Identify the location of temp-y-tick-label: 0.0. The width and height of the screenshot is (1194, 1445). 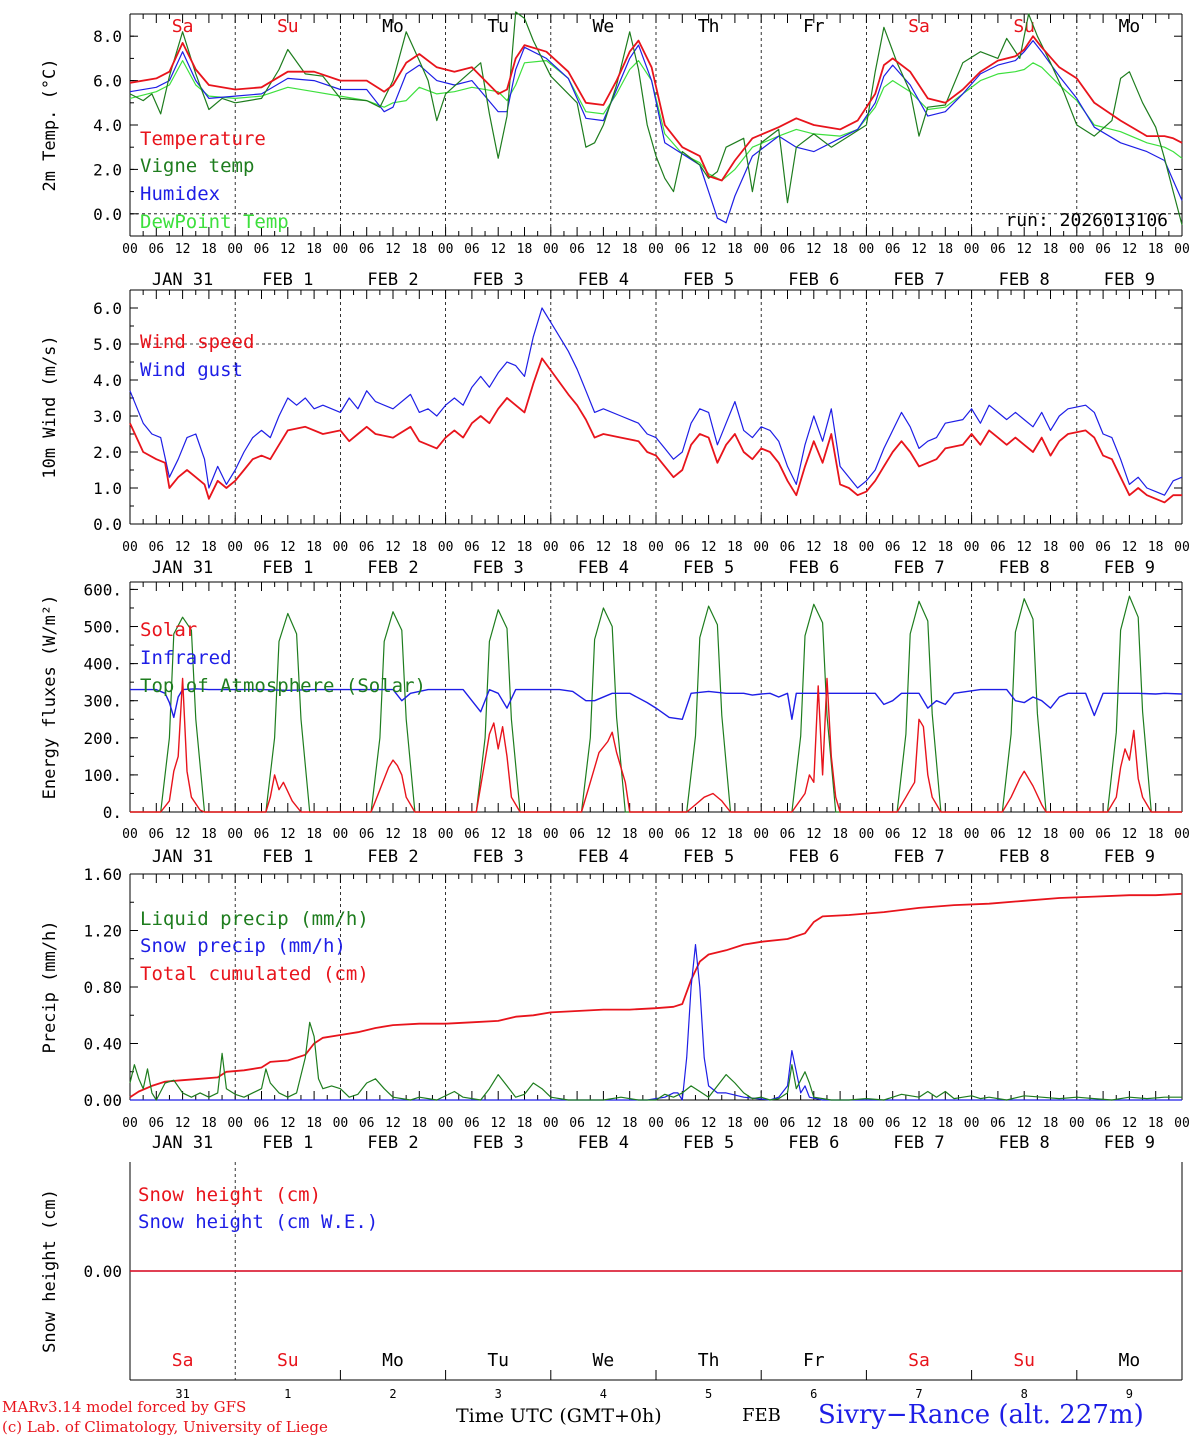
(107, 214).